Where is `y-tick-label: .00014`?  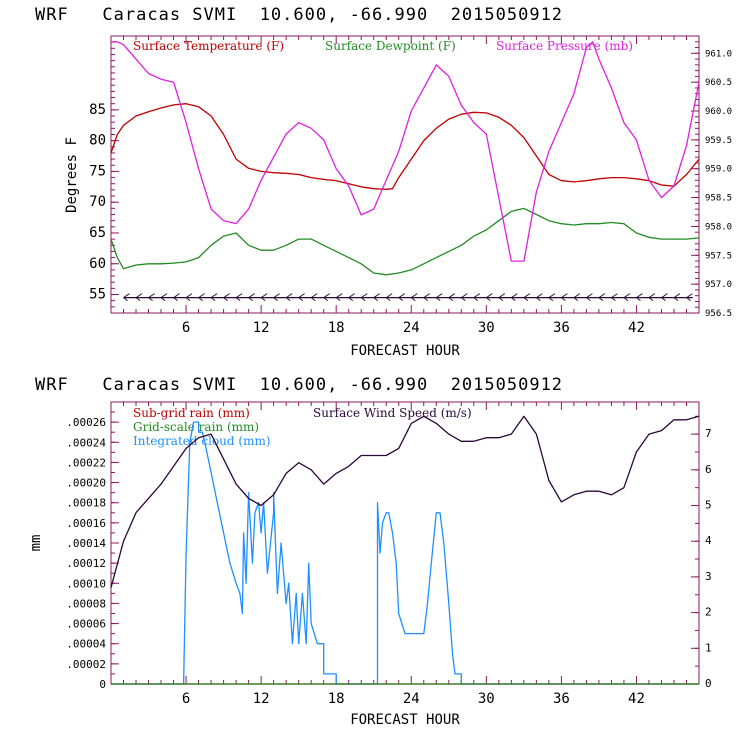
y-tick-label: .00014 is located at coordinates (86, 543).